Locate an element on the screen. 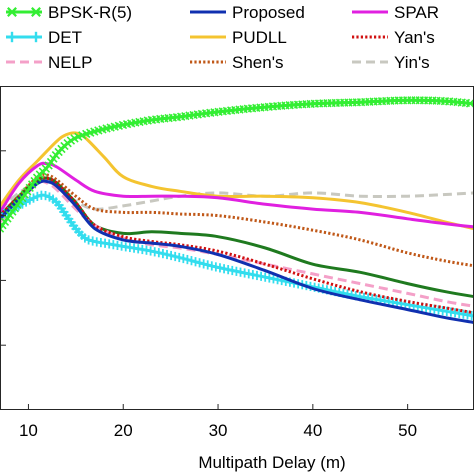 This screenshot has width=474, height=474. legend-item-spar: SPAR is located at coordinates (395, 12).